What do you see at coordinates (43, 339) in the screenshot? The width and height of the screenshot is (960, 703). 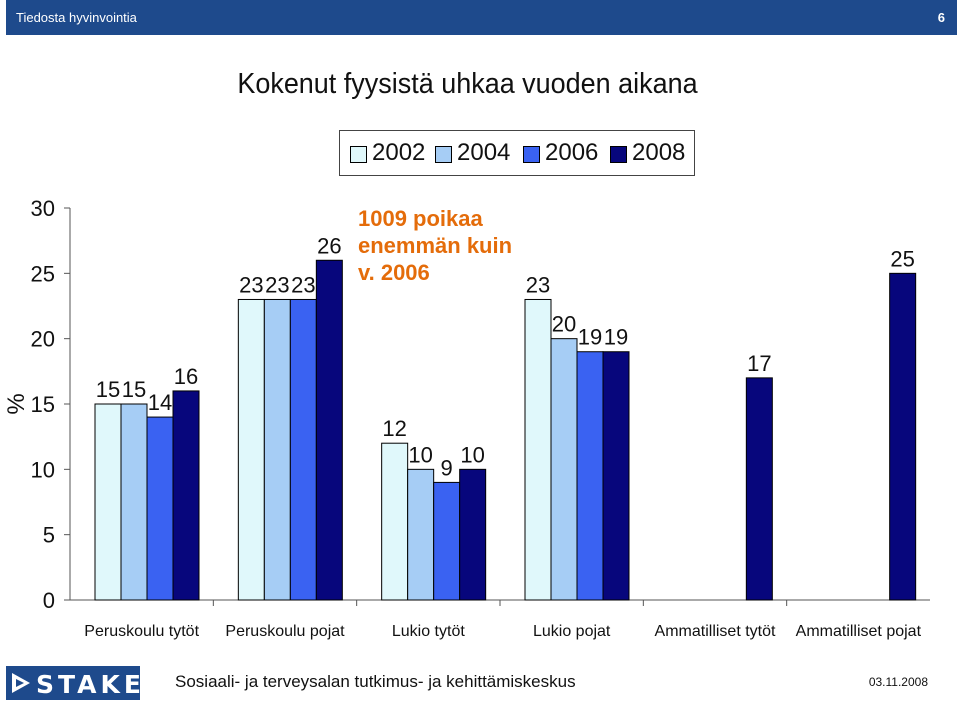 I see `y-tick-label: 20` at bounding box center [43, 339].